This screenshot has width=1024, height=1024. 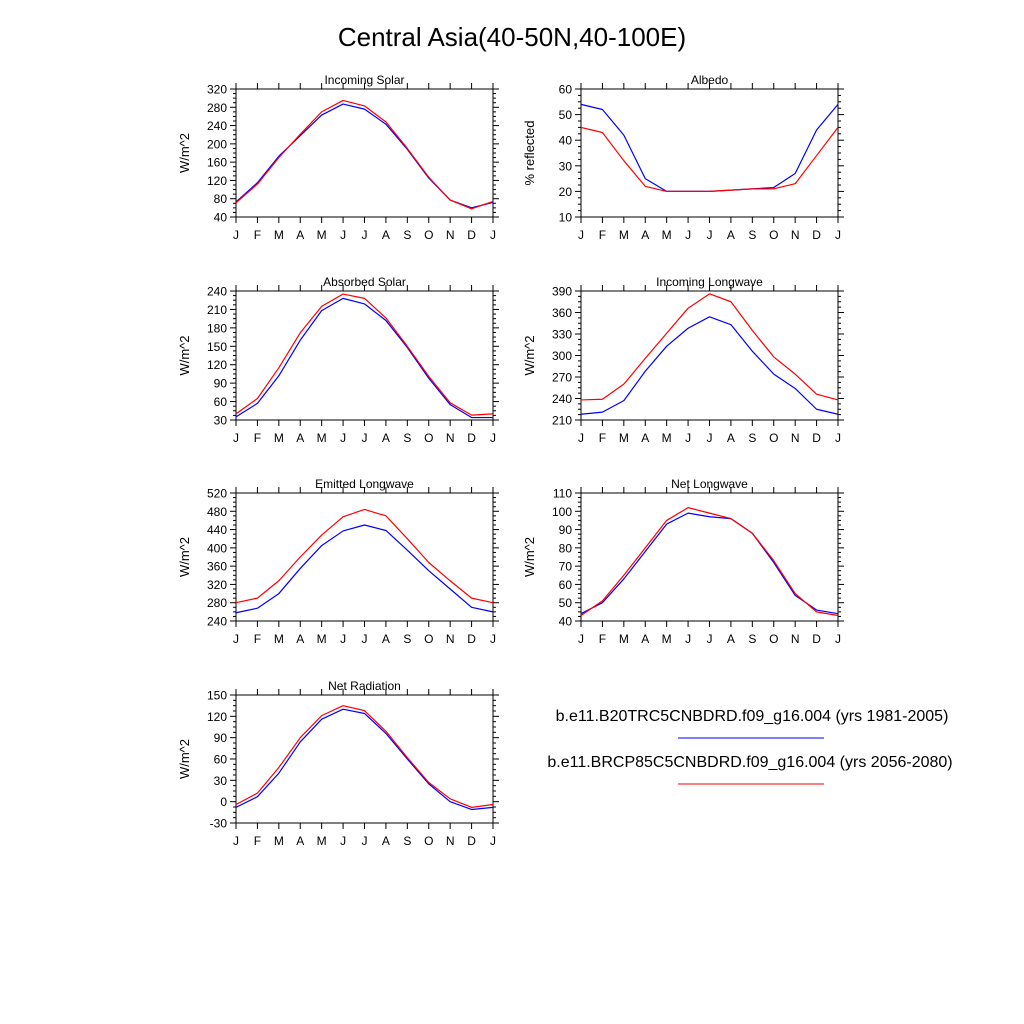 What do you see at coordinates (529, 152) in the screenshot?
I see `y-axis-label: % reflected` at bounding box center [529, 152].